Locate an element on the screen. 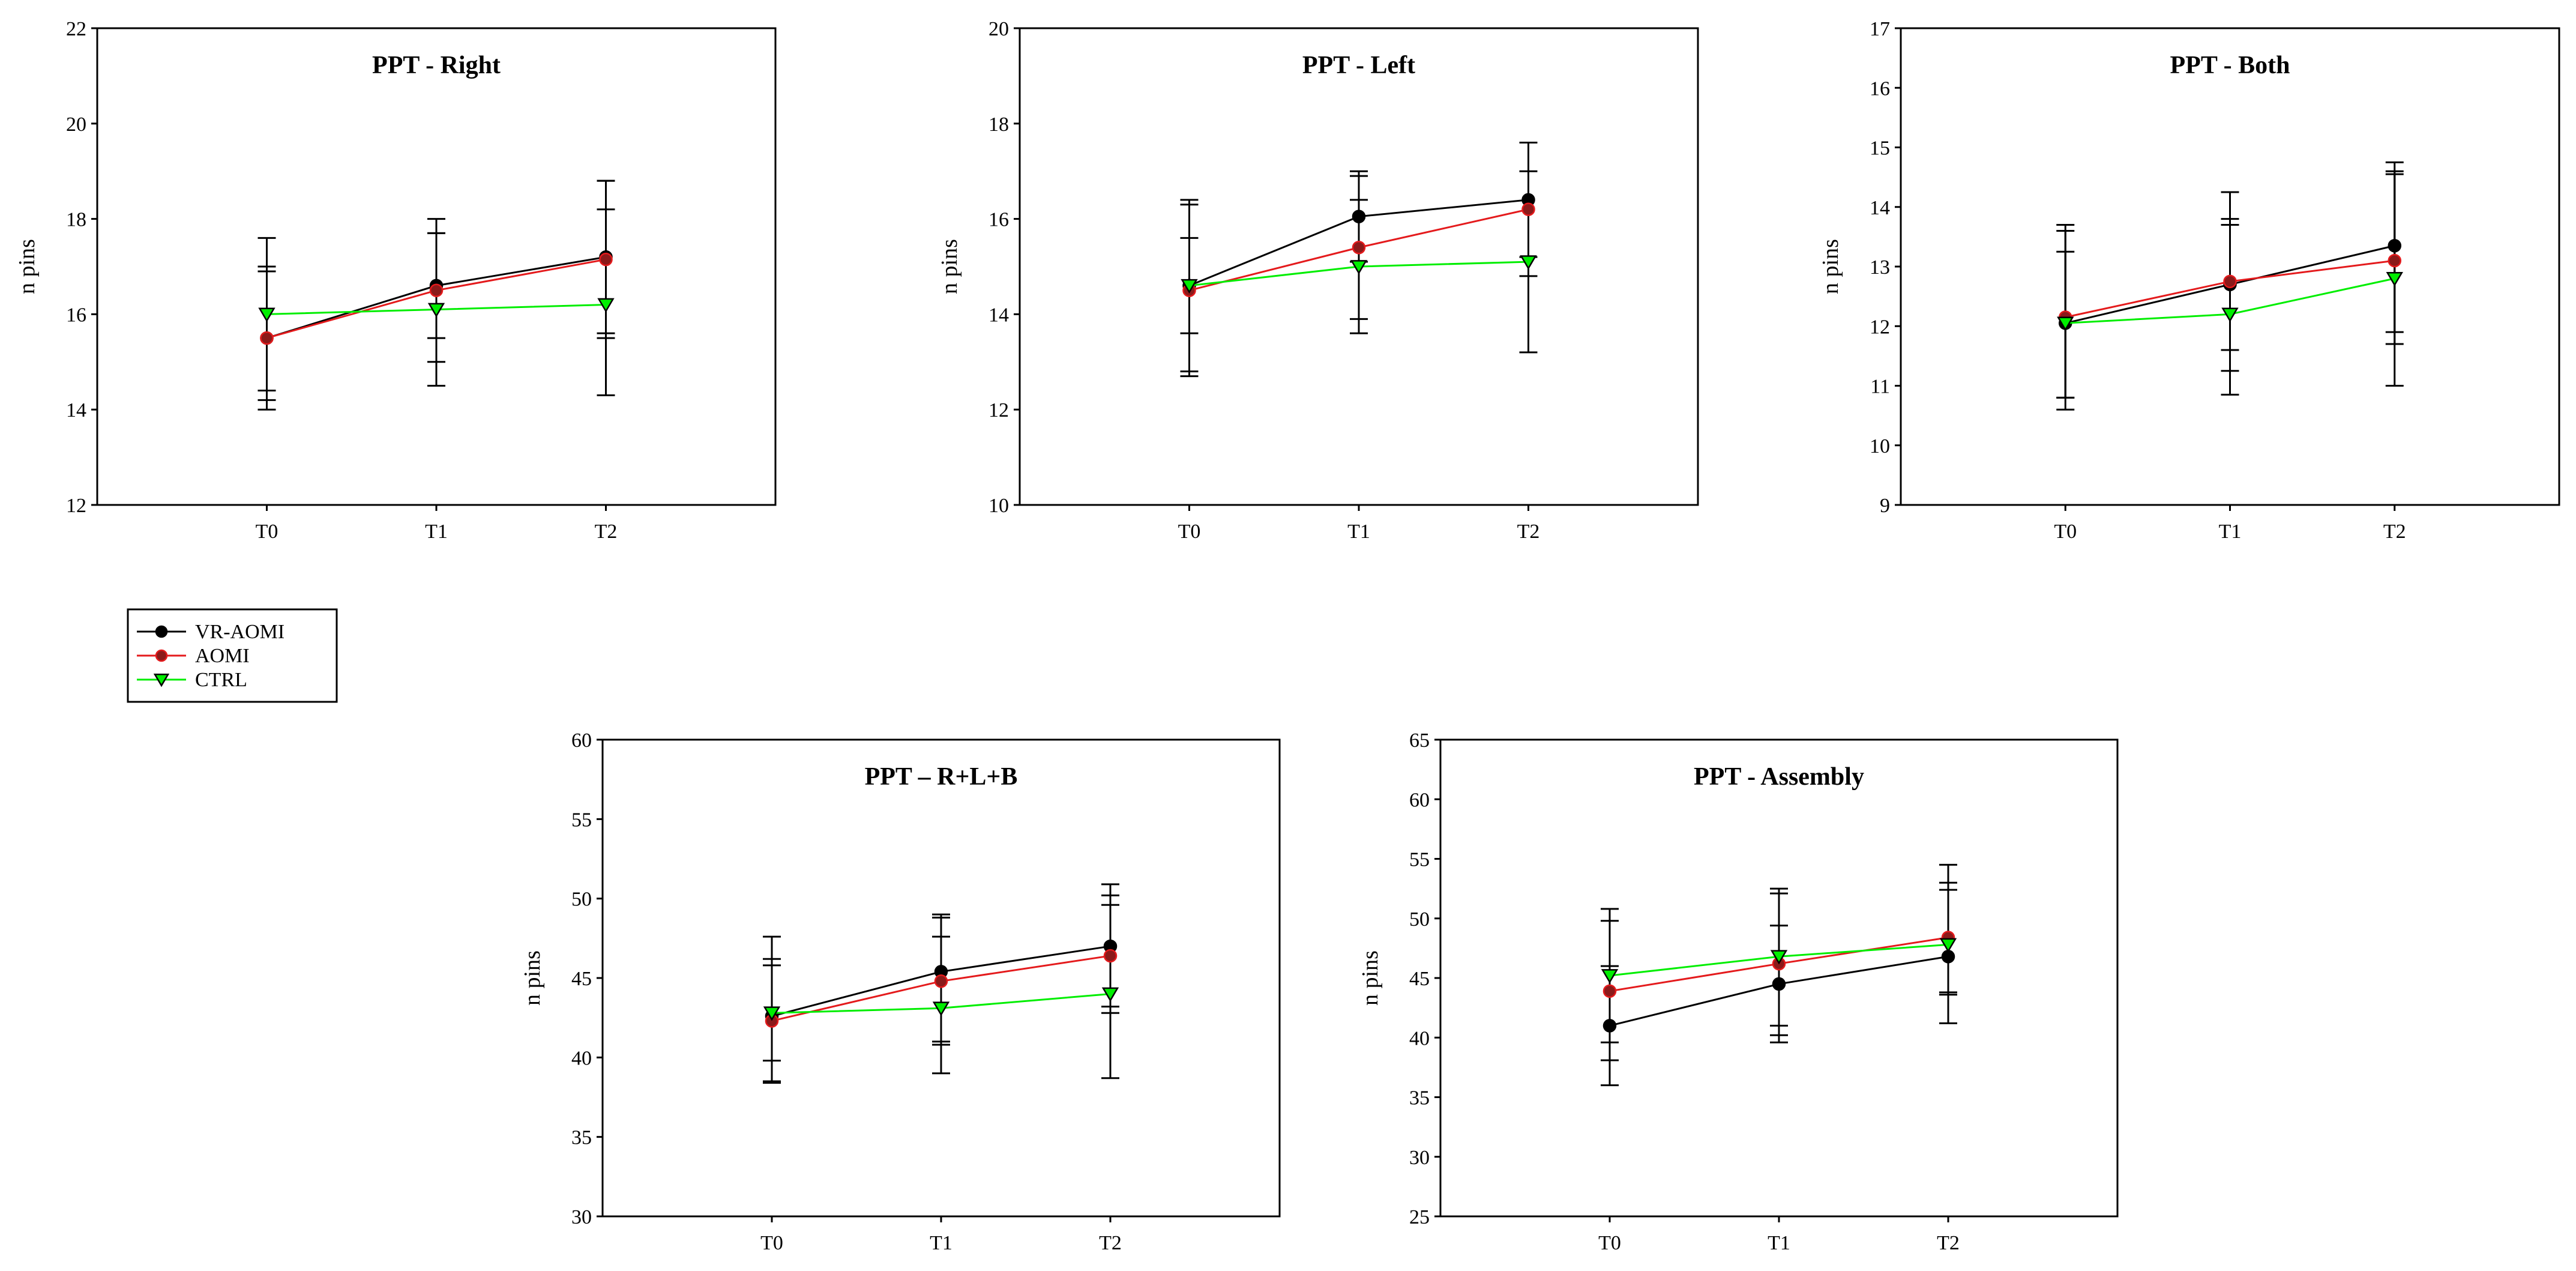 This screenshot has width=2576, height=1271. chart-title: PPT - Assembly is located at coordinates (1779, 777).